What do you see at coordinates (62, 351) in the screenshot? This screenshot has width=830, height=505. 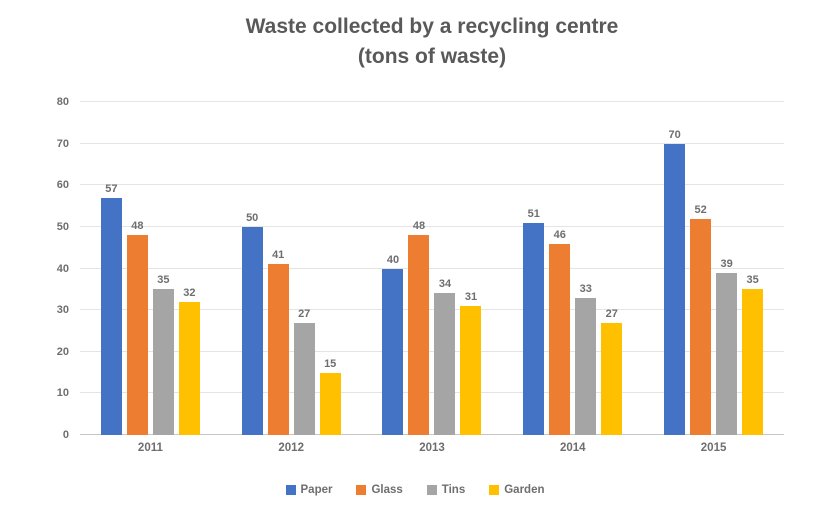 I see `y-tick-label-20: 20` at bounding box center [62, 351].